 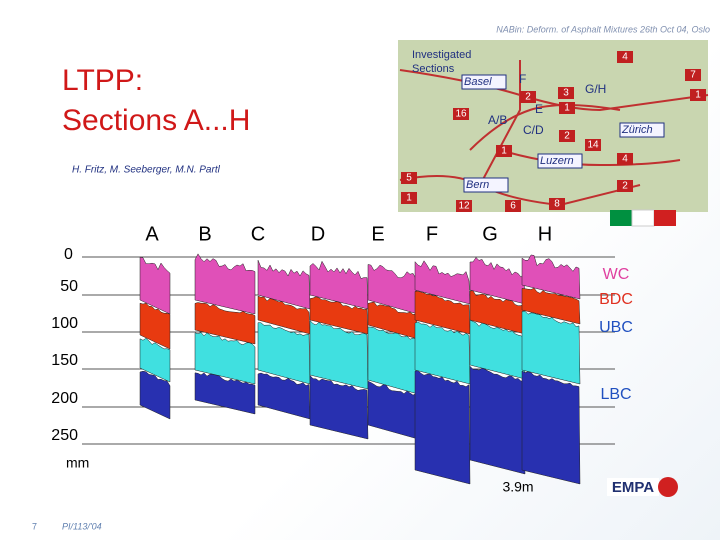 What do you see at coordinates (497, 120) in the screenshot?
I see `map-section: A/B` at bounding box center [497, 120].